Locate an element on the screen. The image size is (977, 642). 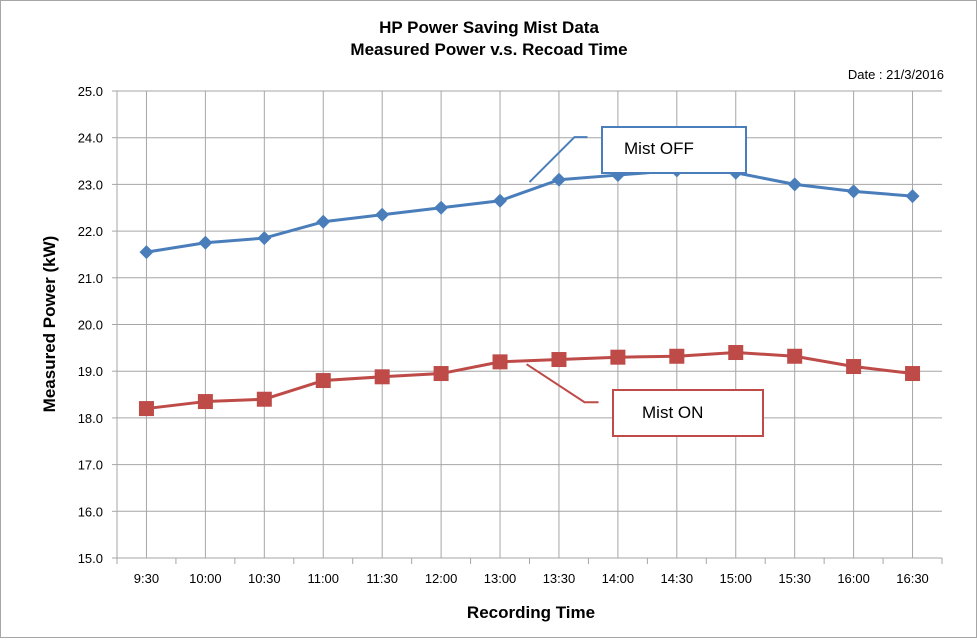
x-tick-label: 9:30 is located at coordinates (146, 578).